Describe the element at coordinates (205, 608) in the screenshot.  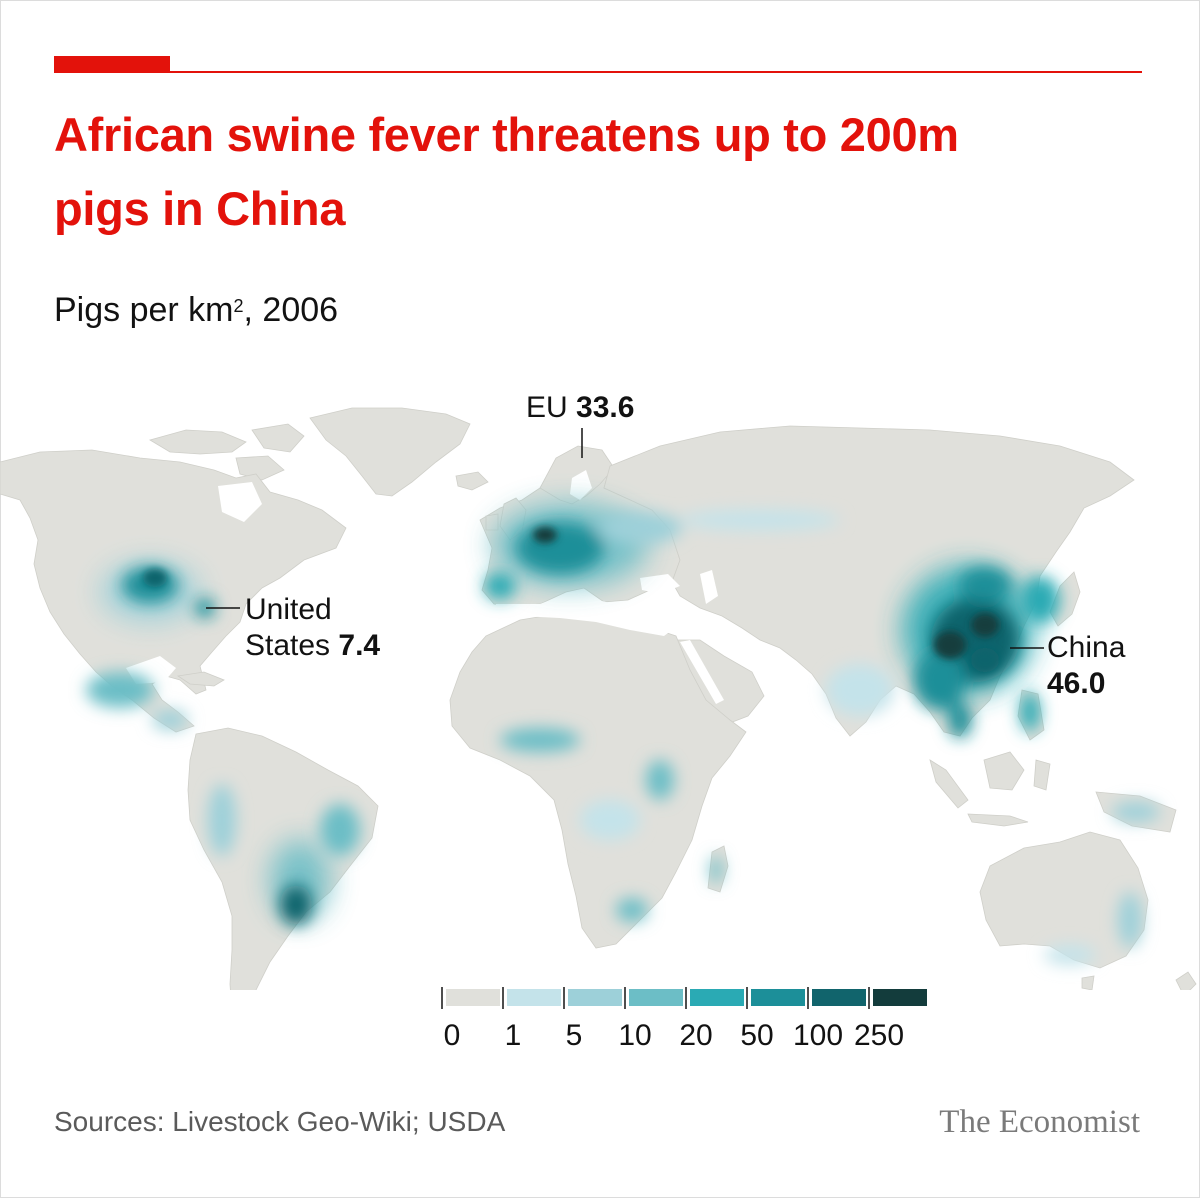
I see `density-us-east` at that location.